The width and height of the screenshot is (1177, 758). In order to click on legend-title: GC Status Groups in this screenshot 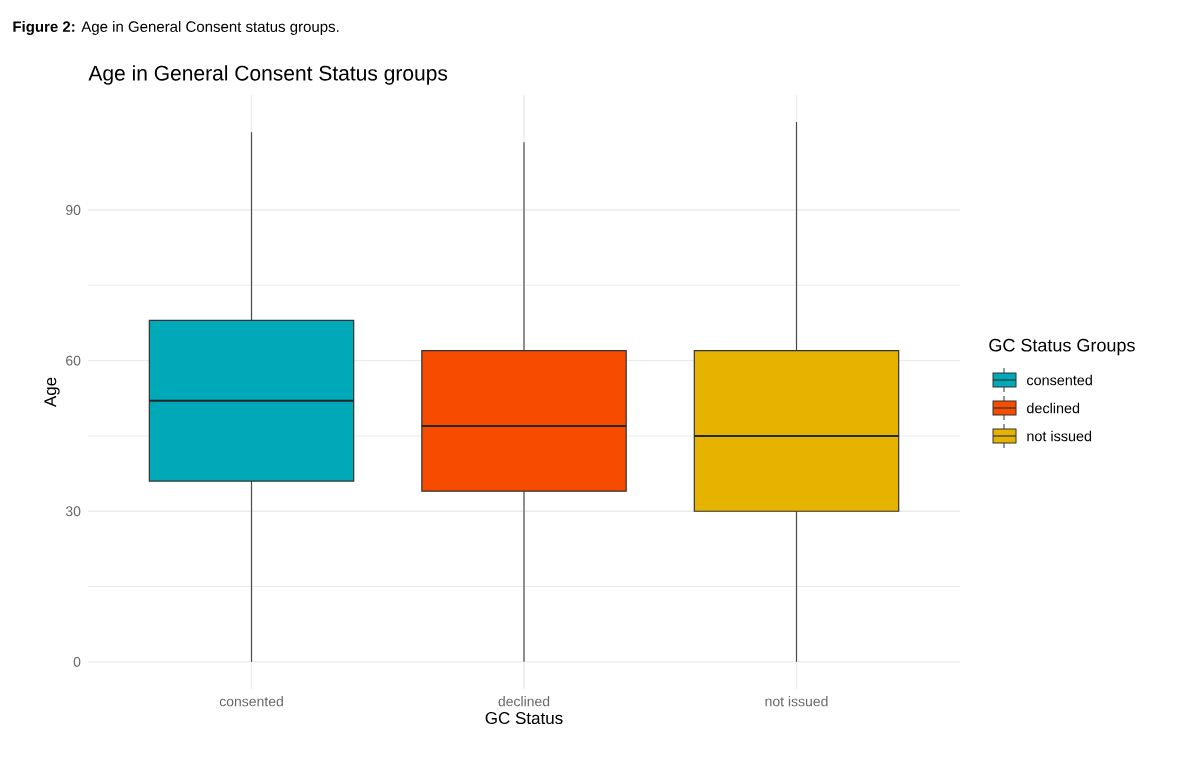, I will do `click(1062, 347)`.